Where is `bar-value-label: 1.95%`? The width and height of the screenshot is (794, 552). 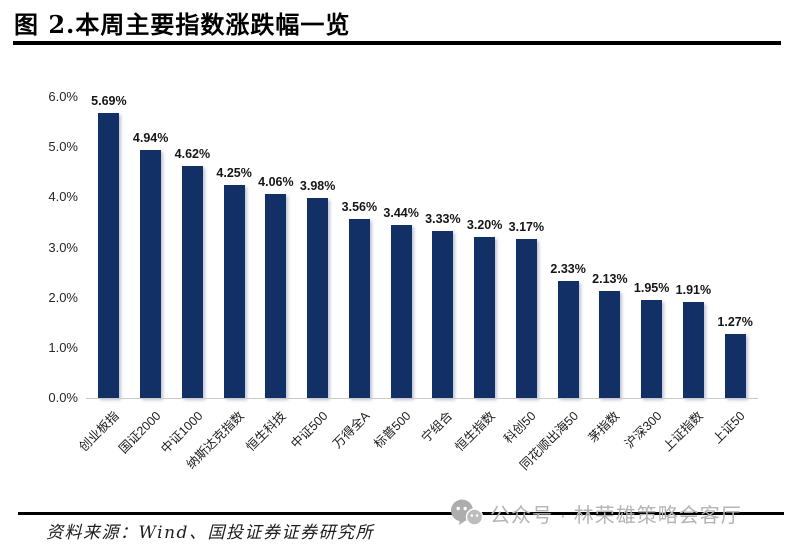 bar-value-label: 1.95% is located at coordinates (651, 288).